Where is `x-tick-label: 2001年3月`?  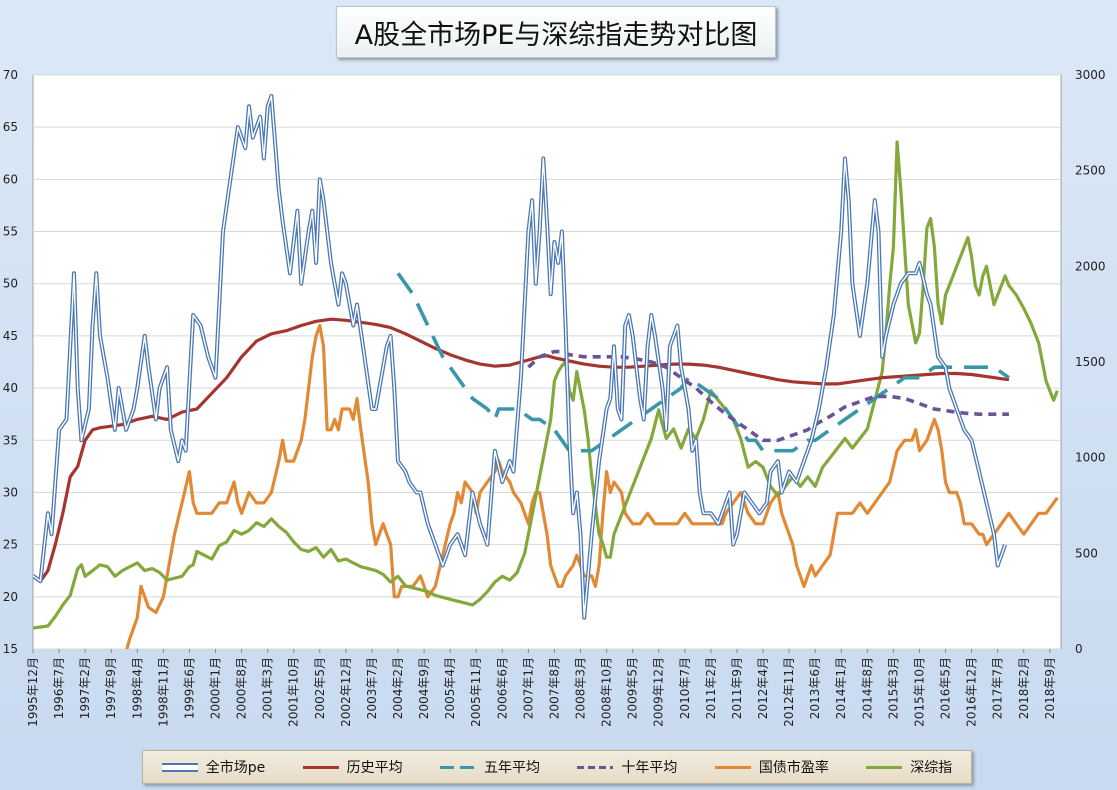
x-tick-label: 2001年3月 is located at coordinates (268, 688).